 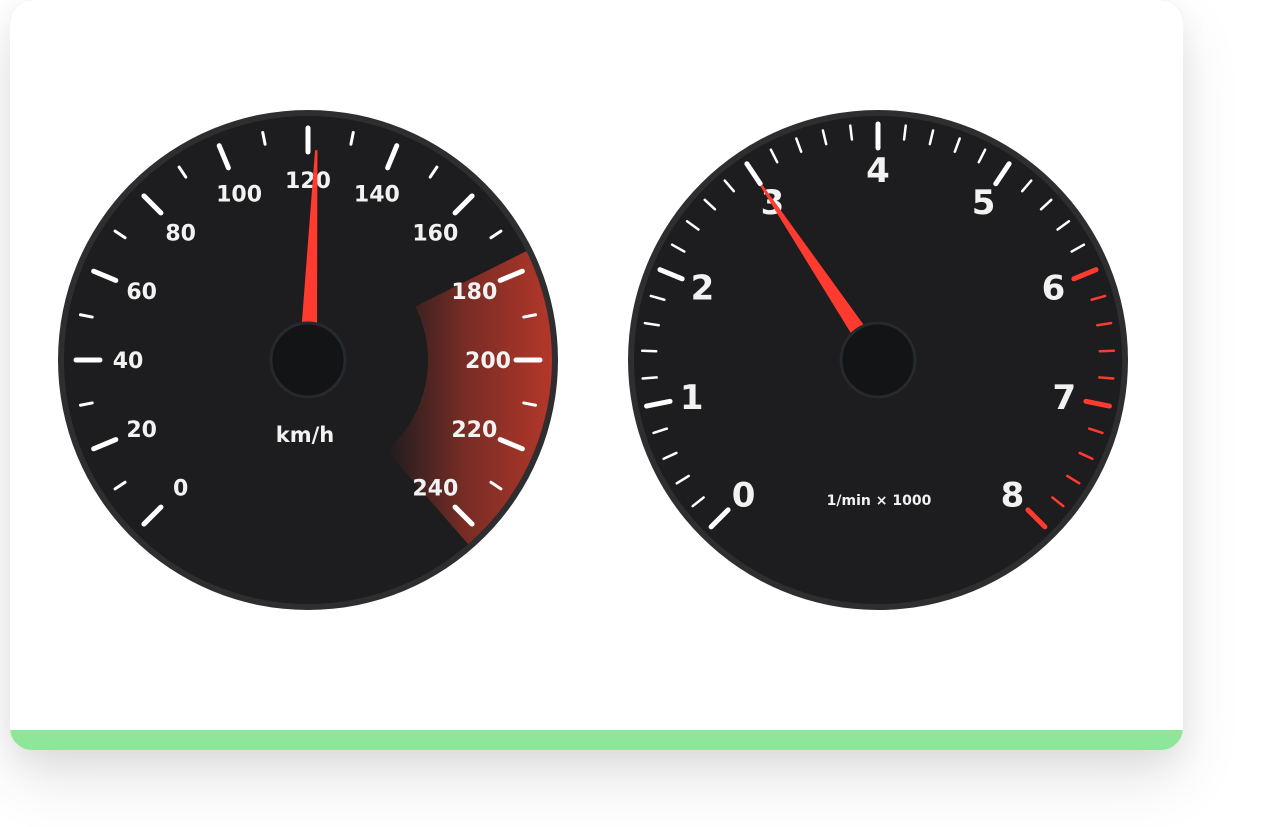 I want to click on speedometer-unit-label: km/h, so click(x=305, y=435).